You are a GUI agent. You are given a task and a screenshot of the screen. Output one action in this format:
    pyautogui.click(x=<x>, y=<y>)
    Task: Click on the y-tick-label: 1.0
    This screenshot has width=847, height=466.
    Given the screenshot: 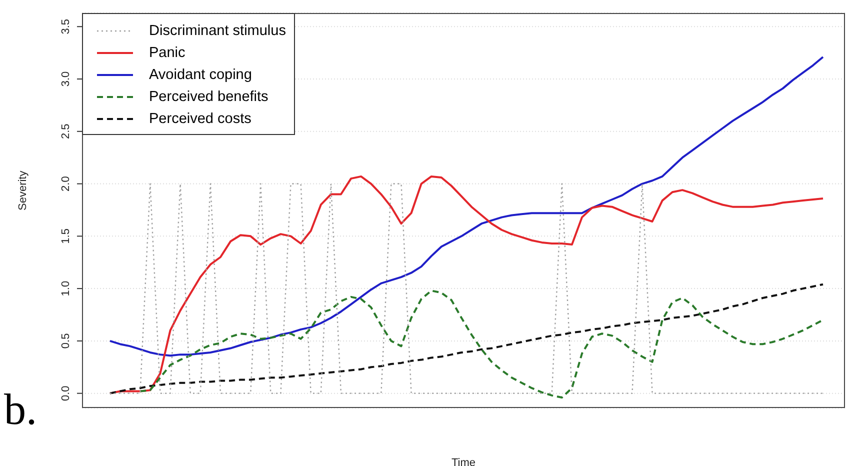 What is the action you would take?
    pyautogui.click(x=66, y=288)
    